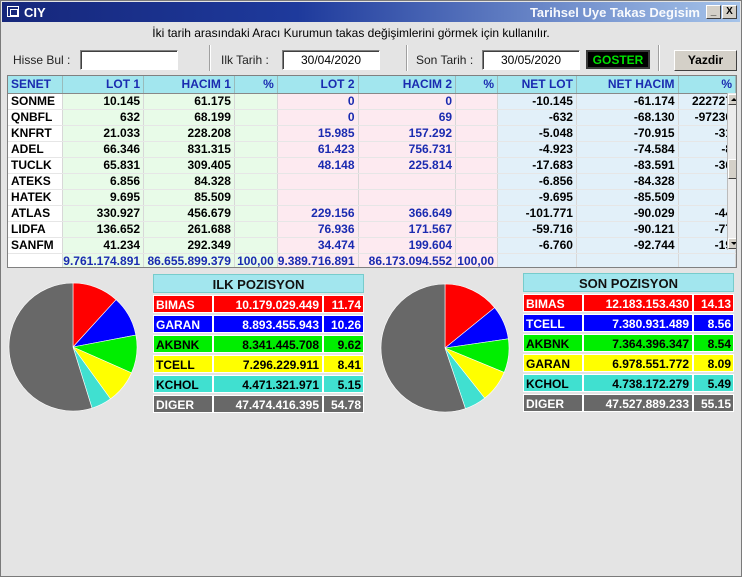 This screenshot has height=577, width=742. I want to click on position-row: AKBNK 8.341.445.708 9.62, so click(258, 344).